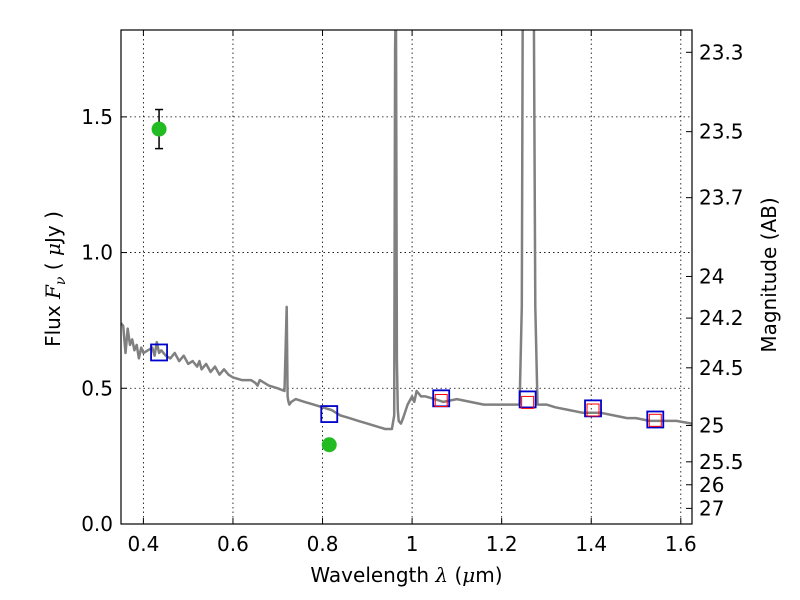 This screenshot has width=800, height=600. I want to click on y-tick-label: 0.5, so click(97, 388).